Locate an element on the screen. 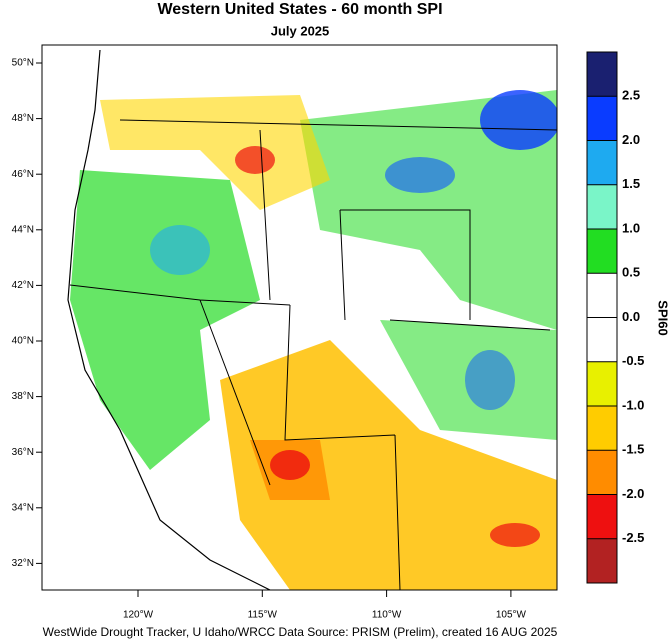 This screenshot has width=670, height=641. colorbar-tick-label: -2.5 is located at coordinates (633, 537).